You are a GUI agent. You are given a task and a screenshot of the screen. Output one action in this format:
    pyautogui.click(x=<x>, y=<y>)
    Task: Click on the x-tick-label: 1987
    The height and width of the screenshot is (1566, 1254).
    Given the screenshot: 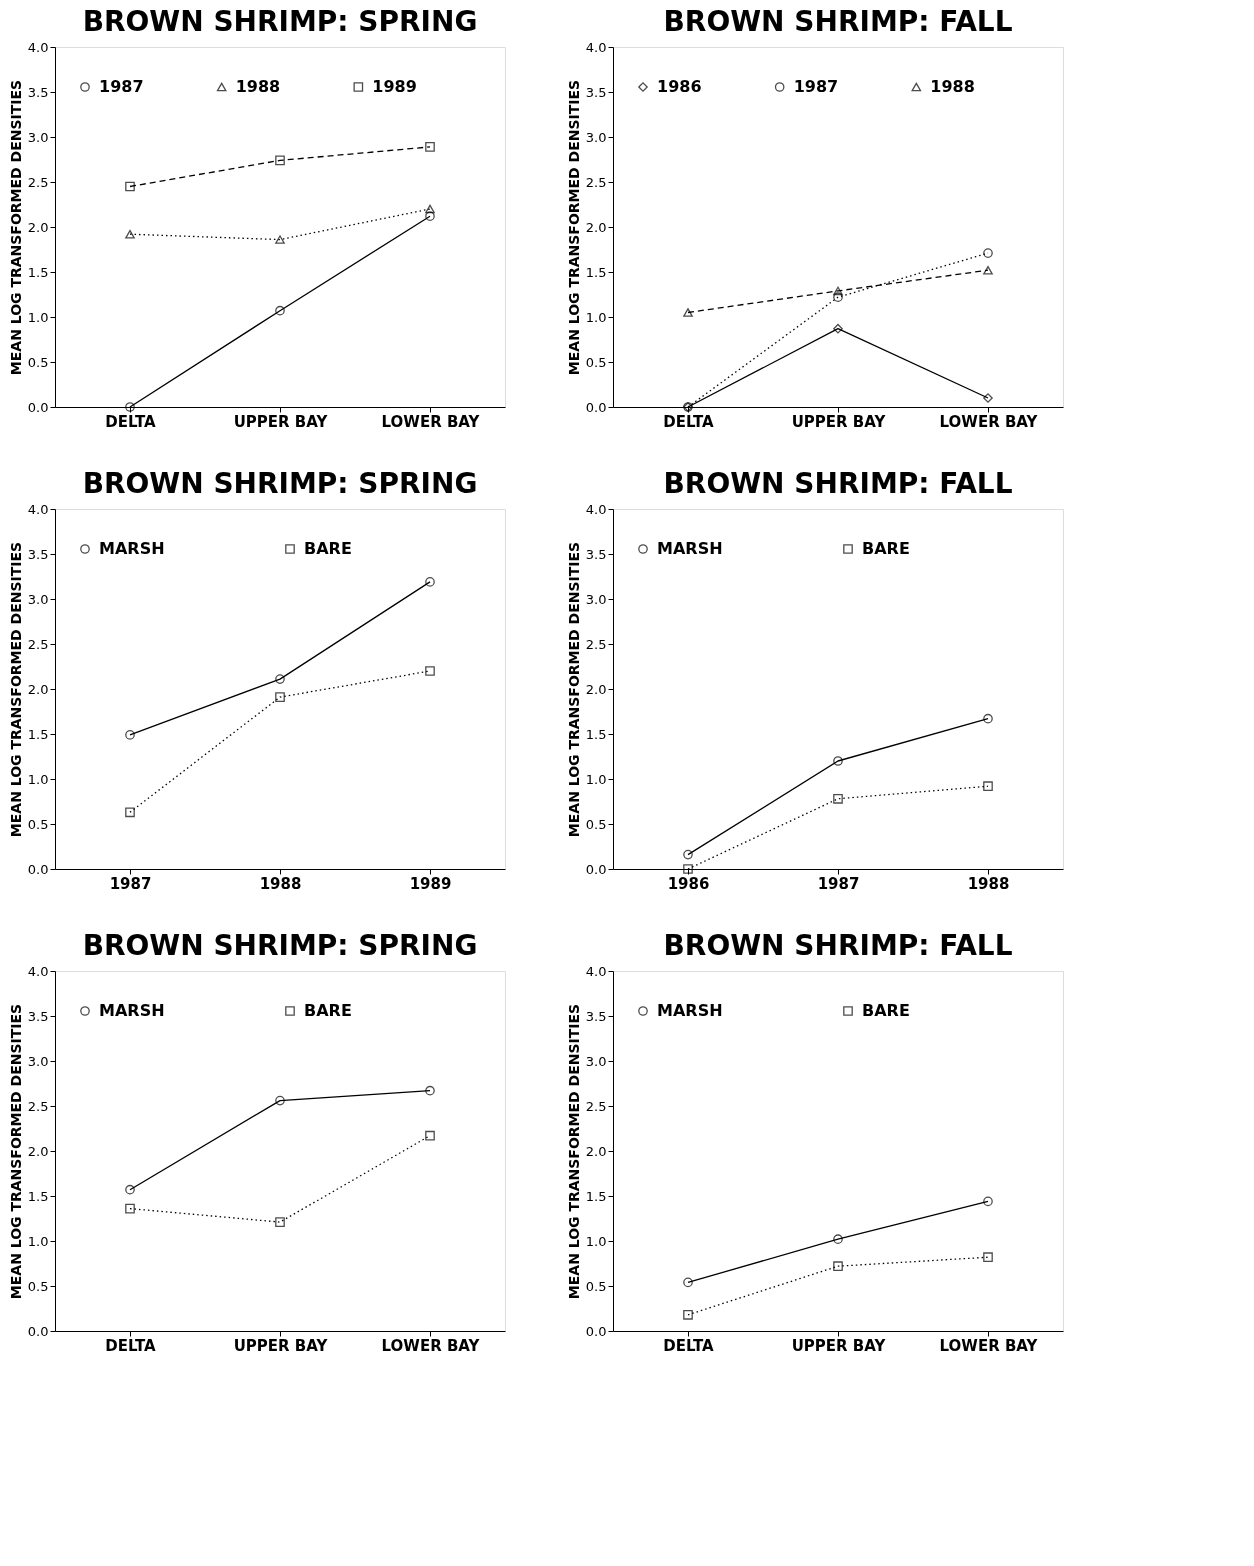 What is the action you would take?
    pyautogui.click(x=130, y=883)
    